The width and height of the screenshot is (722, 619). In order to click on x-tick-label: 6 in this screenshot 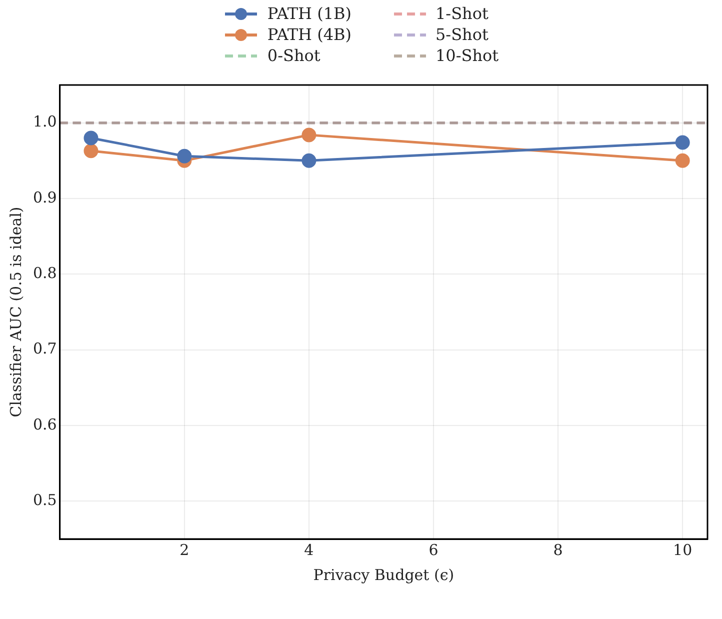, I will do `click(433, 549)`.